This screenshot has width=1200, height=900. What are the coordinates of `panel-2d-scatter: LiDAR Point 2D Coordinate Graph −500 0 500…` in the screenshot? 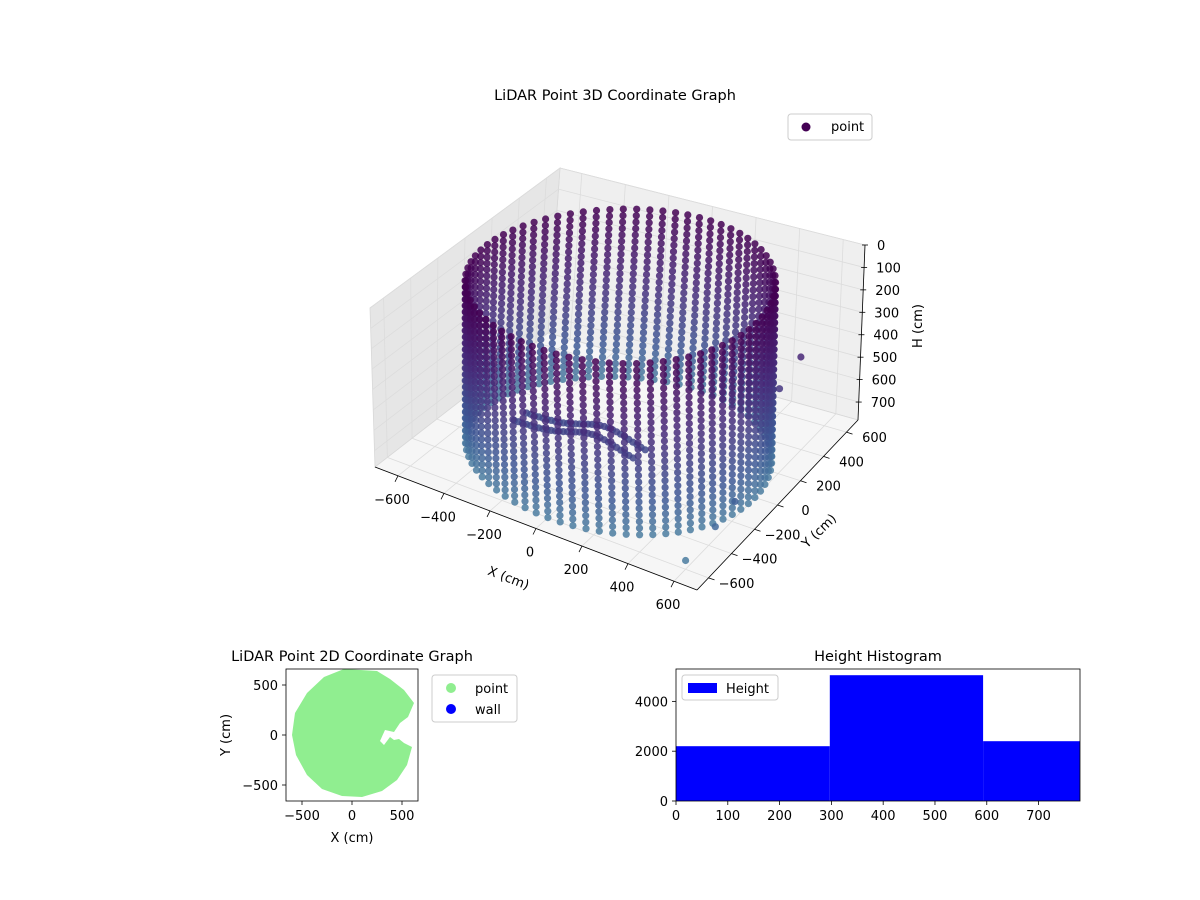 It's located at (368, 747).